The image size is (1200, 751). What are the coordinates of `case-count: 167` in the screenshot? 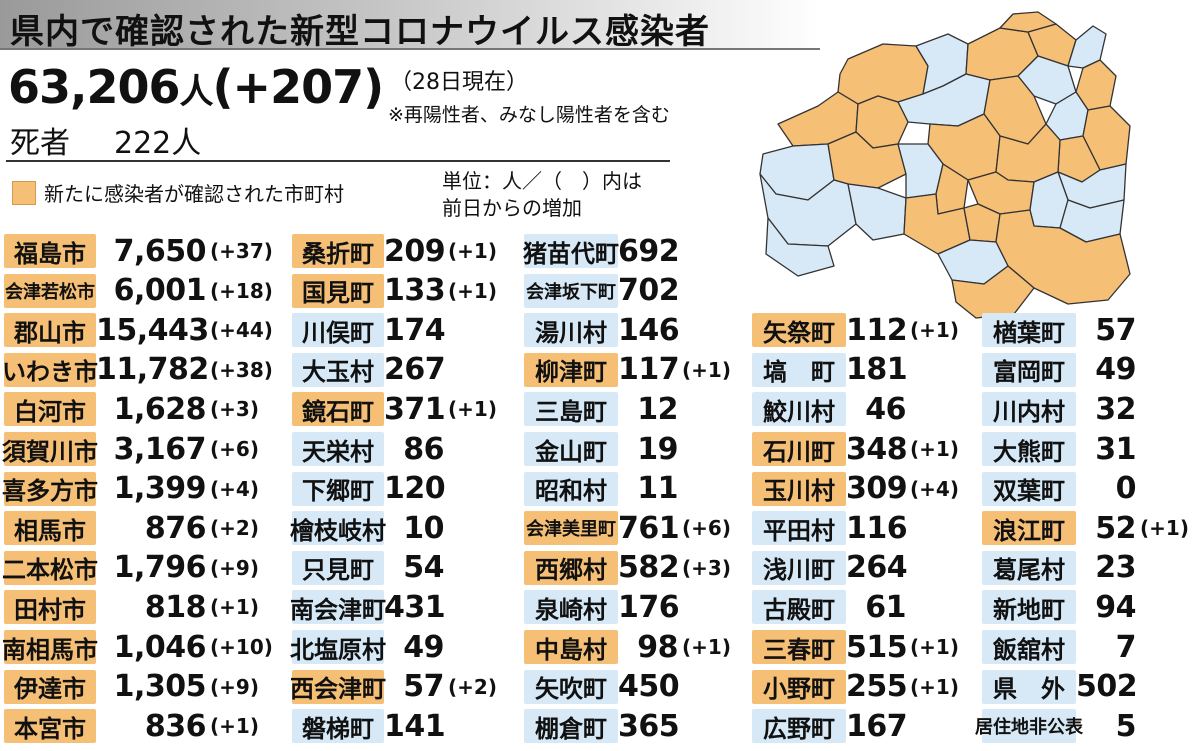 It's located at (877, 726).